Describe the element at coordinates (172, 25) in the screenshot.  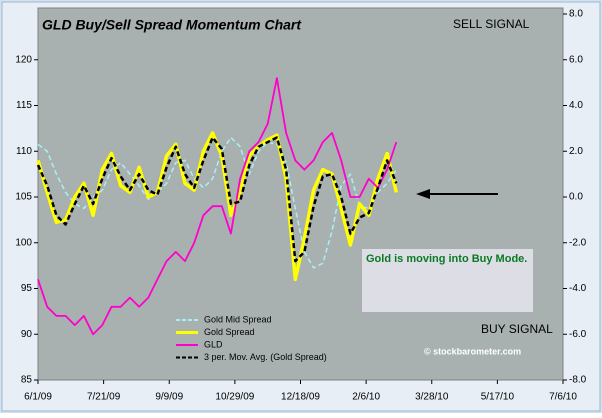
I see `chart-title: GLD Buy/Sell Spread Momentum Chart` at that location.